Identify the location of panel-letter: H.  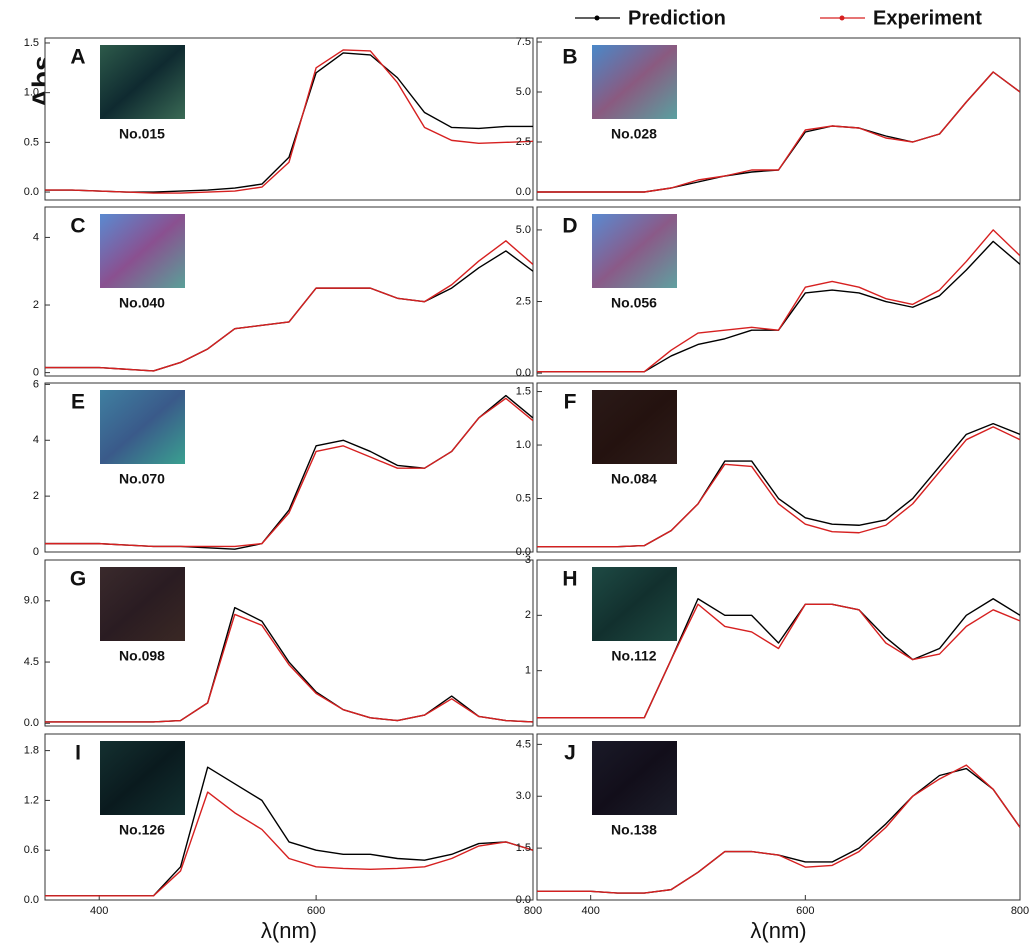
(569, 579).